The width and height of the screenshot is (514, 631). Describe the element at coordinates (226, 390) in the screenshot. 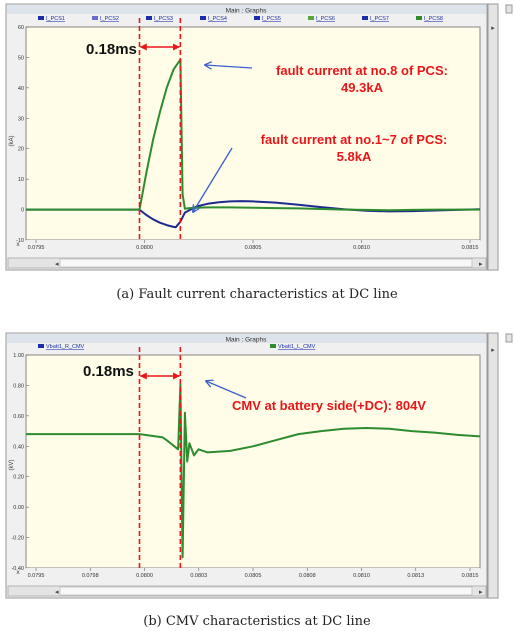

I see `pointer-arrow-cmv` at that location.